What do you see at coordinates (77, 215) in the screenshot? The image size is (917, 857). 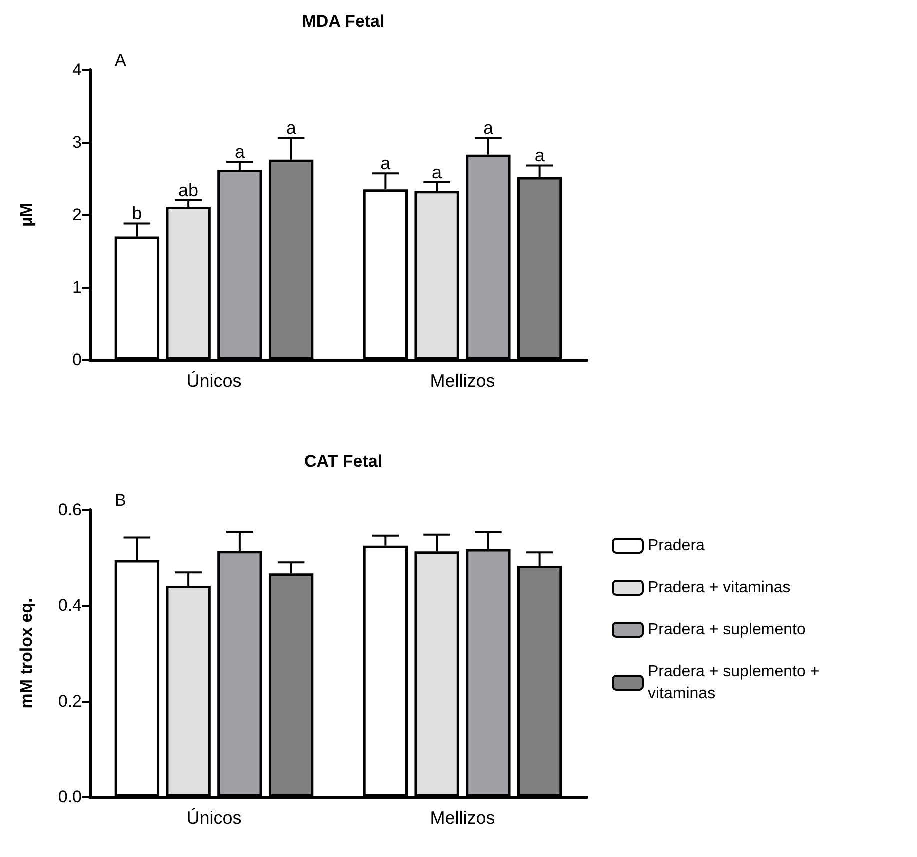 I see `y-tick-label: 2` at bounding box center [77, 215].